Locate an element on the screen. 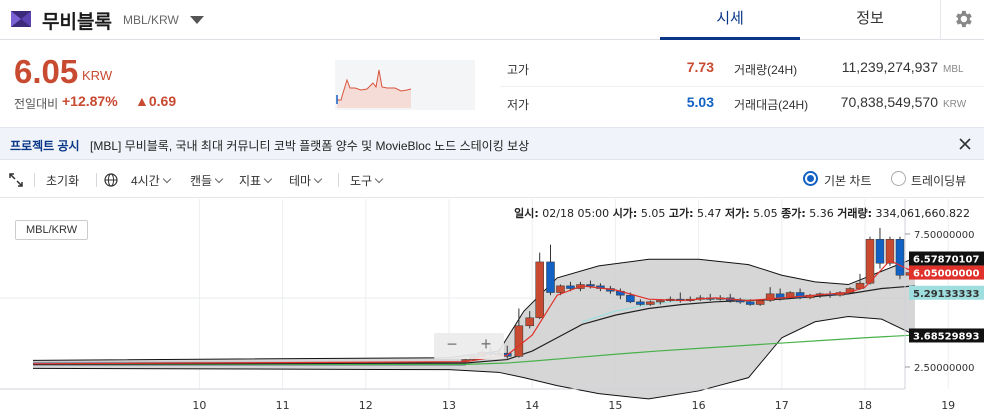 The image size is (984, 420). date-value: 02/18 05:00 is located at coordinates (576, 213).